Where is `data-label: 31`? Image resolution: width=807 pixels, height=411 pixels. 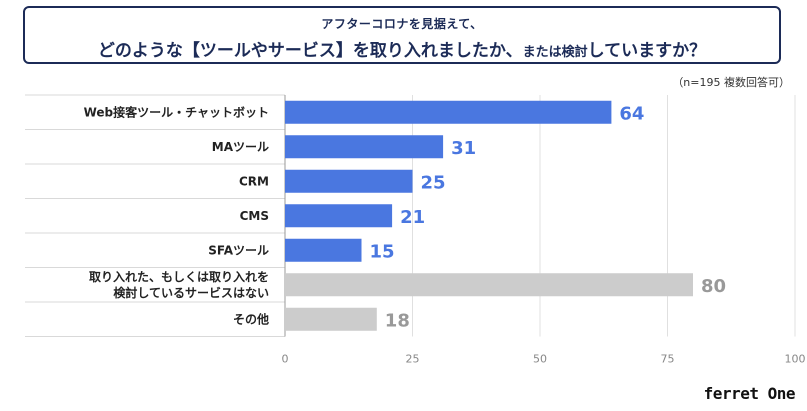
data-label: 31 is located at coordinates (463, 148).